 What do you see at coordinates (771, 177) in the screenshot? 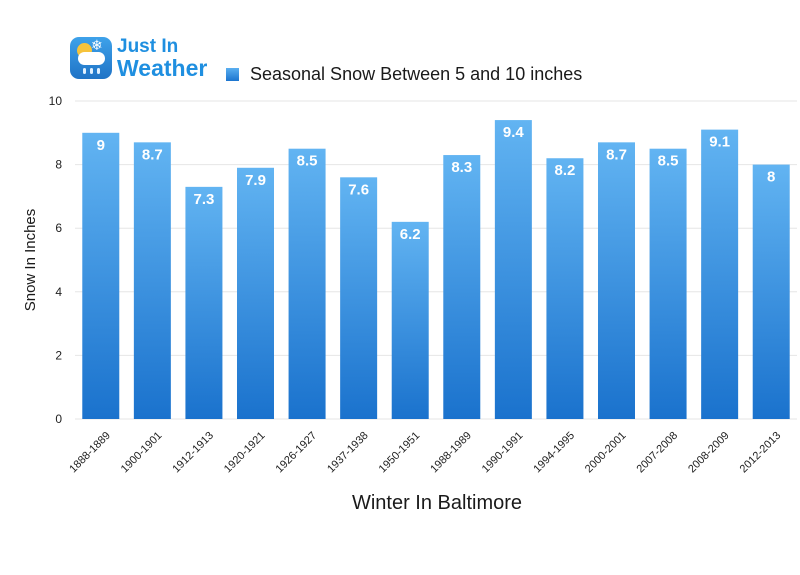
I see `bar-value-label: 8` at bounding box center [771, 177].